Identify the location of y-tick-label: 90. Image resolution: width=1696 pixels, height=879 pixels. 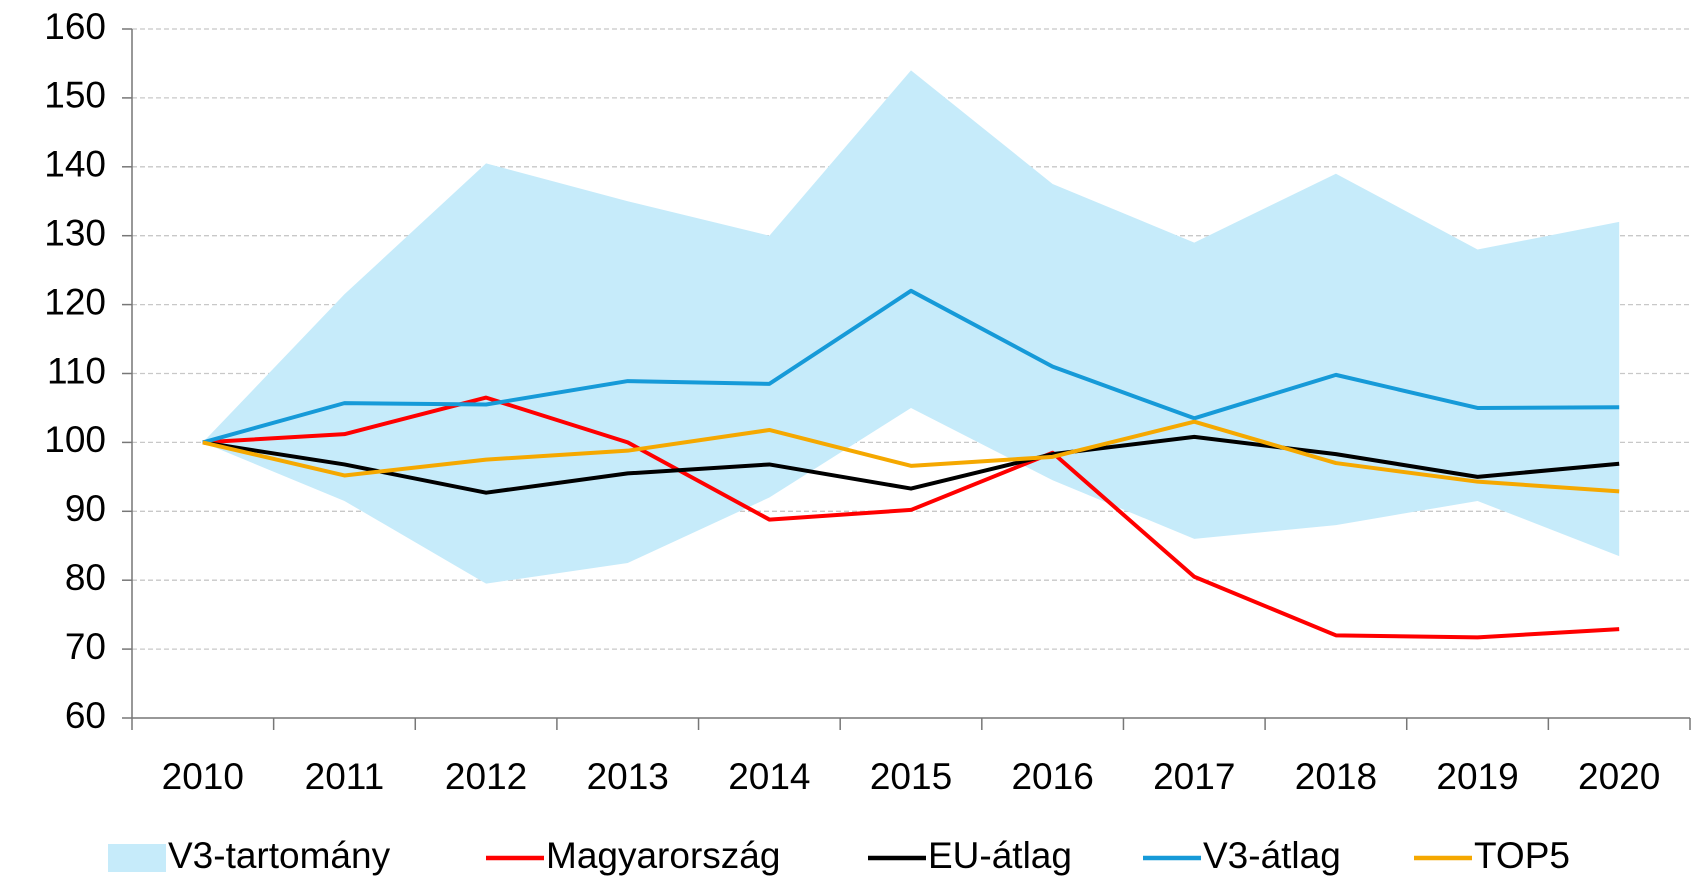
(85, 508).